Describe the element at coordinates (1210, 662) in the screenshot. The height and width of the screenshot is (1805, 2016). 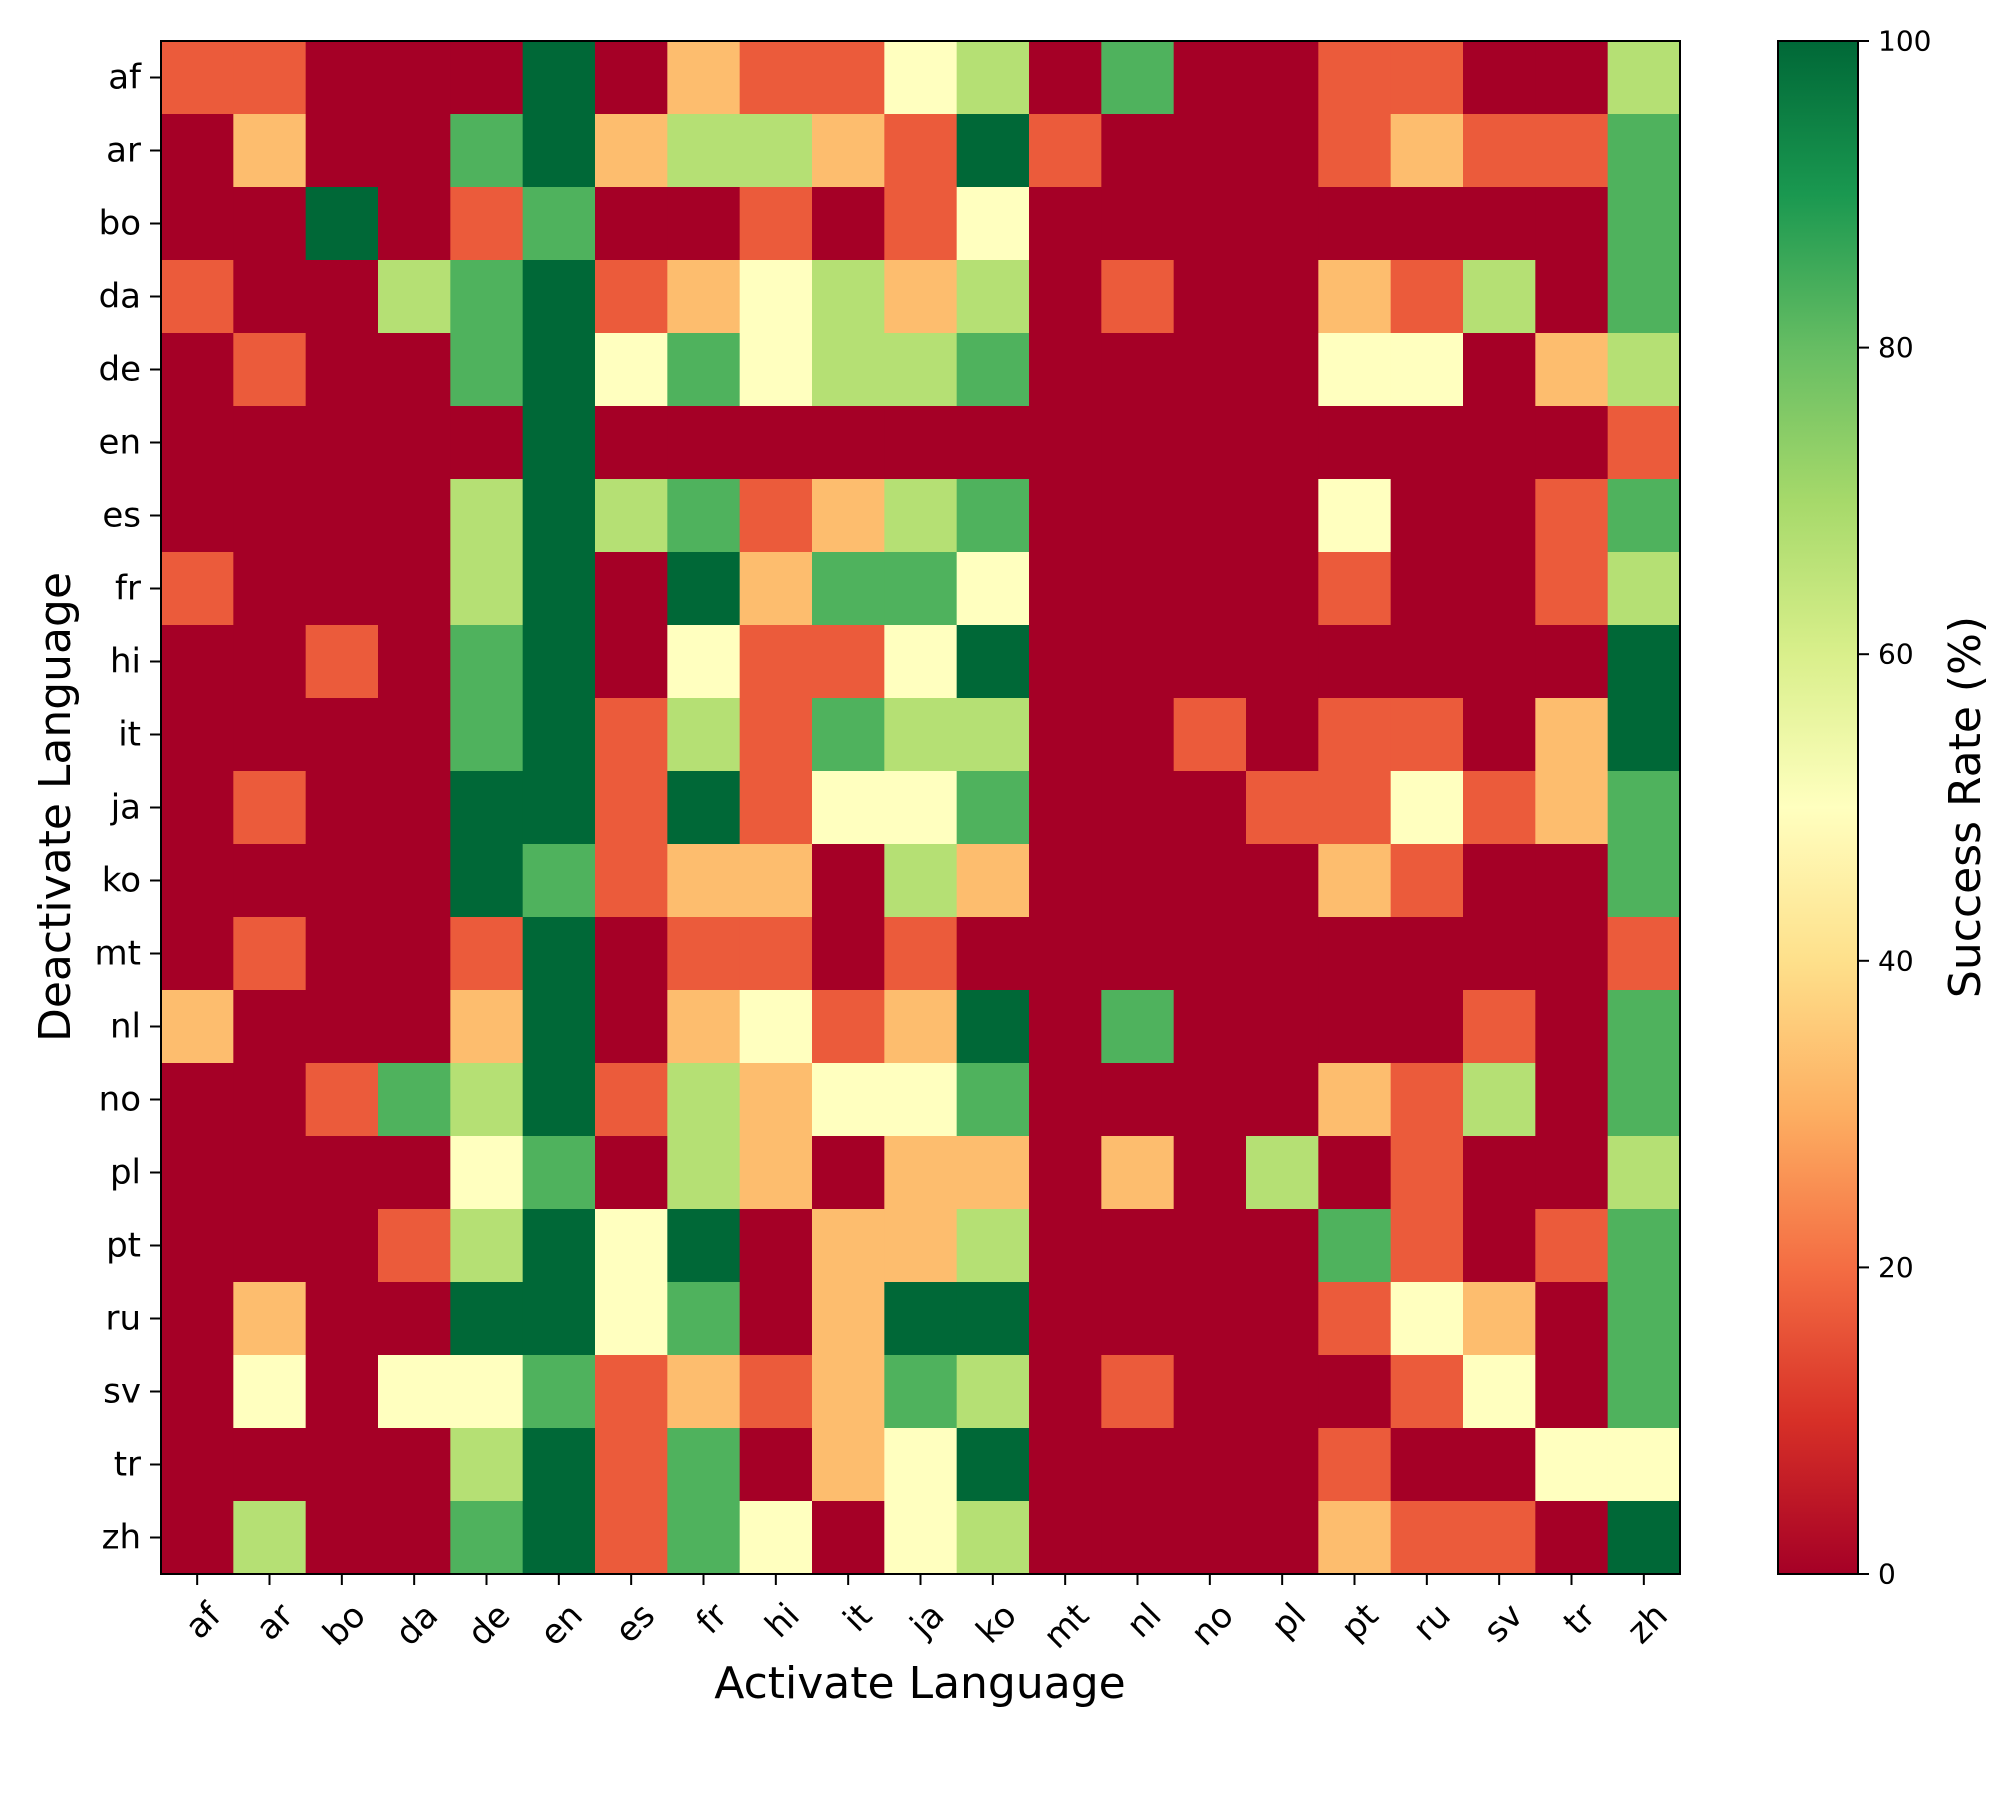
I see `cell-hi-no` at that location.